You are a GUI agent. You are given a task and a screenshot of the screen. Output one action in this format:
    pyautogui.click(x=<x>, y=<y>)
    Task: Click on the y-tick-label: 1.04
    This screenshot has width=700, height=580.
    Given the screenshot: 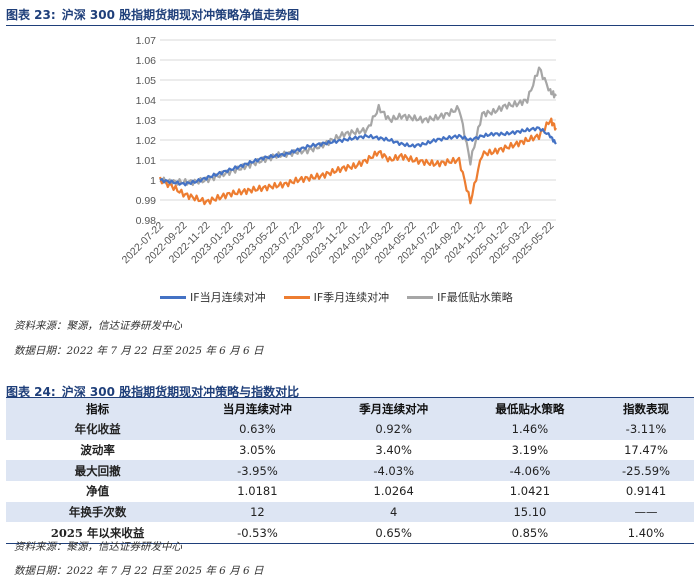 What is the action you would take?
    pyautogui.click(x=146, y=101)
    